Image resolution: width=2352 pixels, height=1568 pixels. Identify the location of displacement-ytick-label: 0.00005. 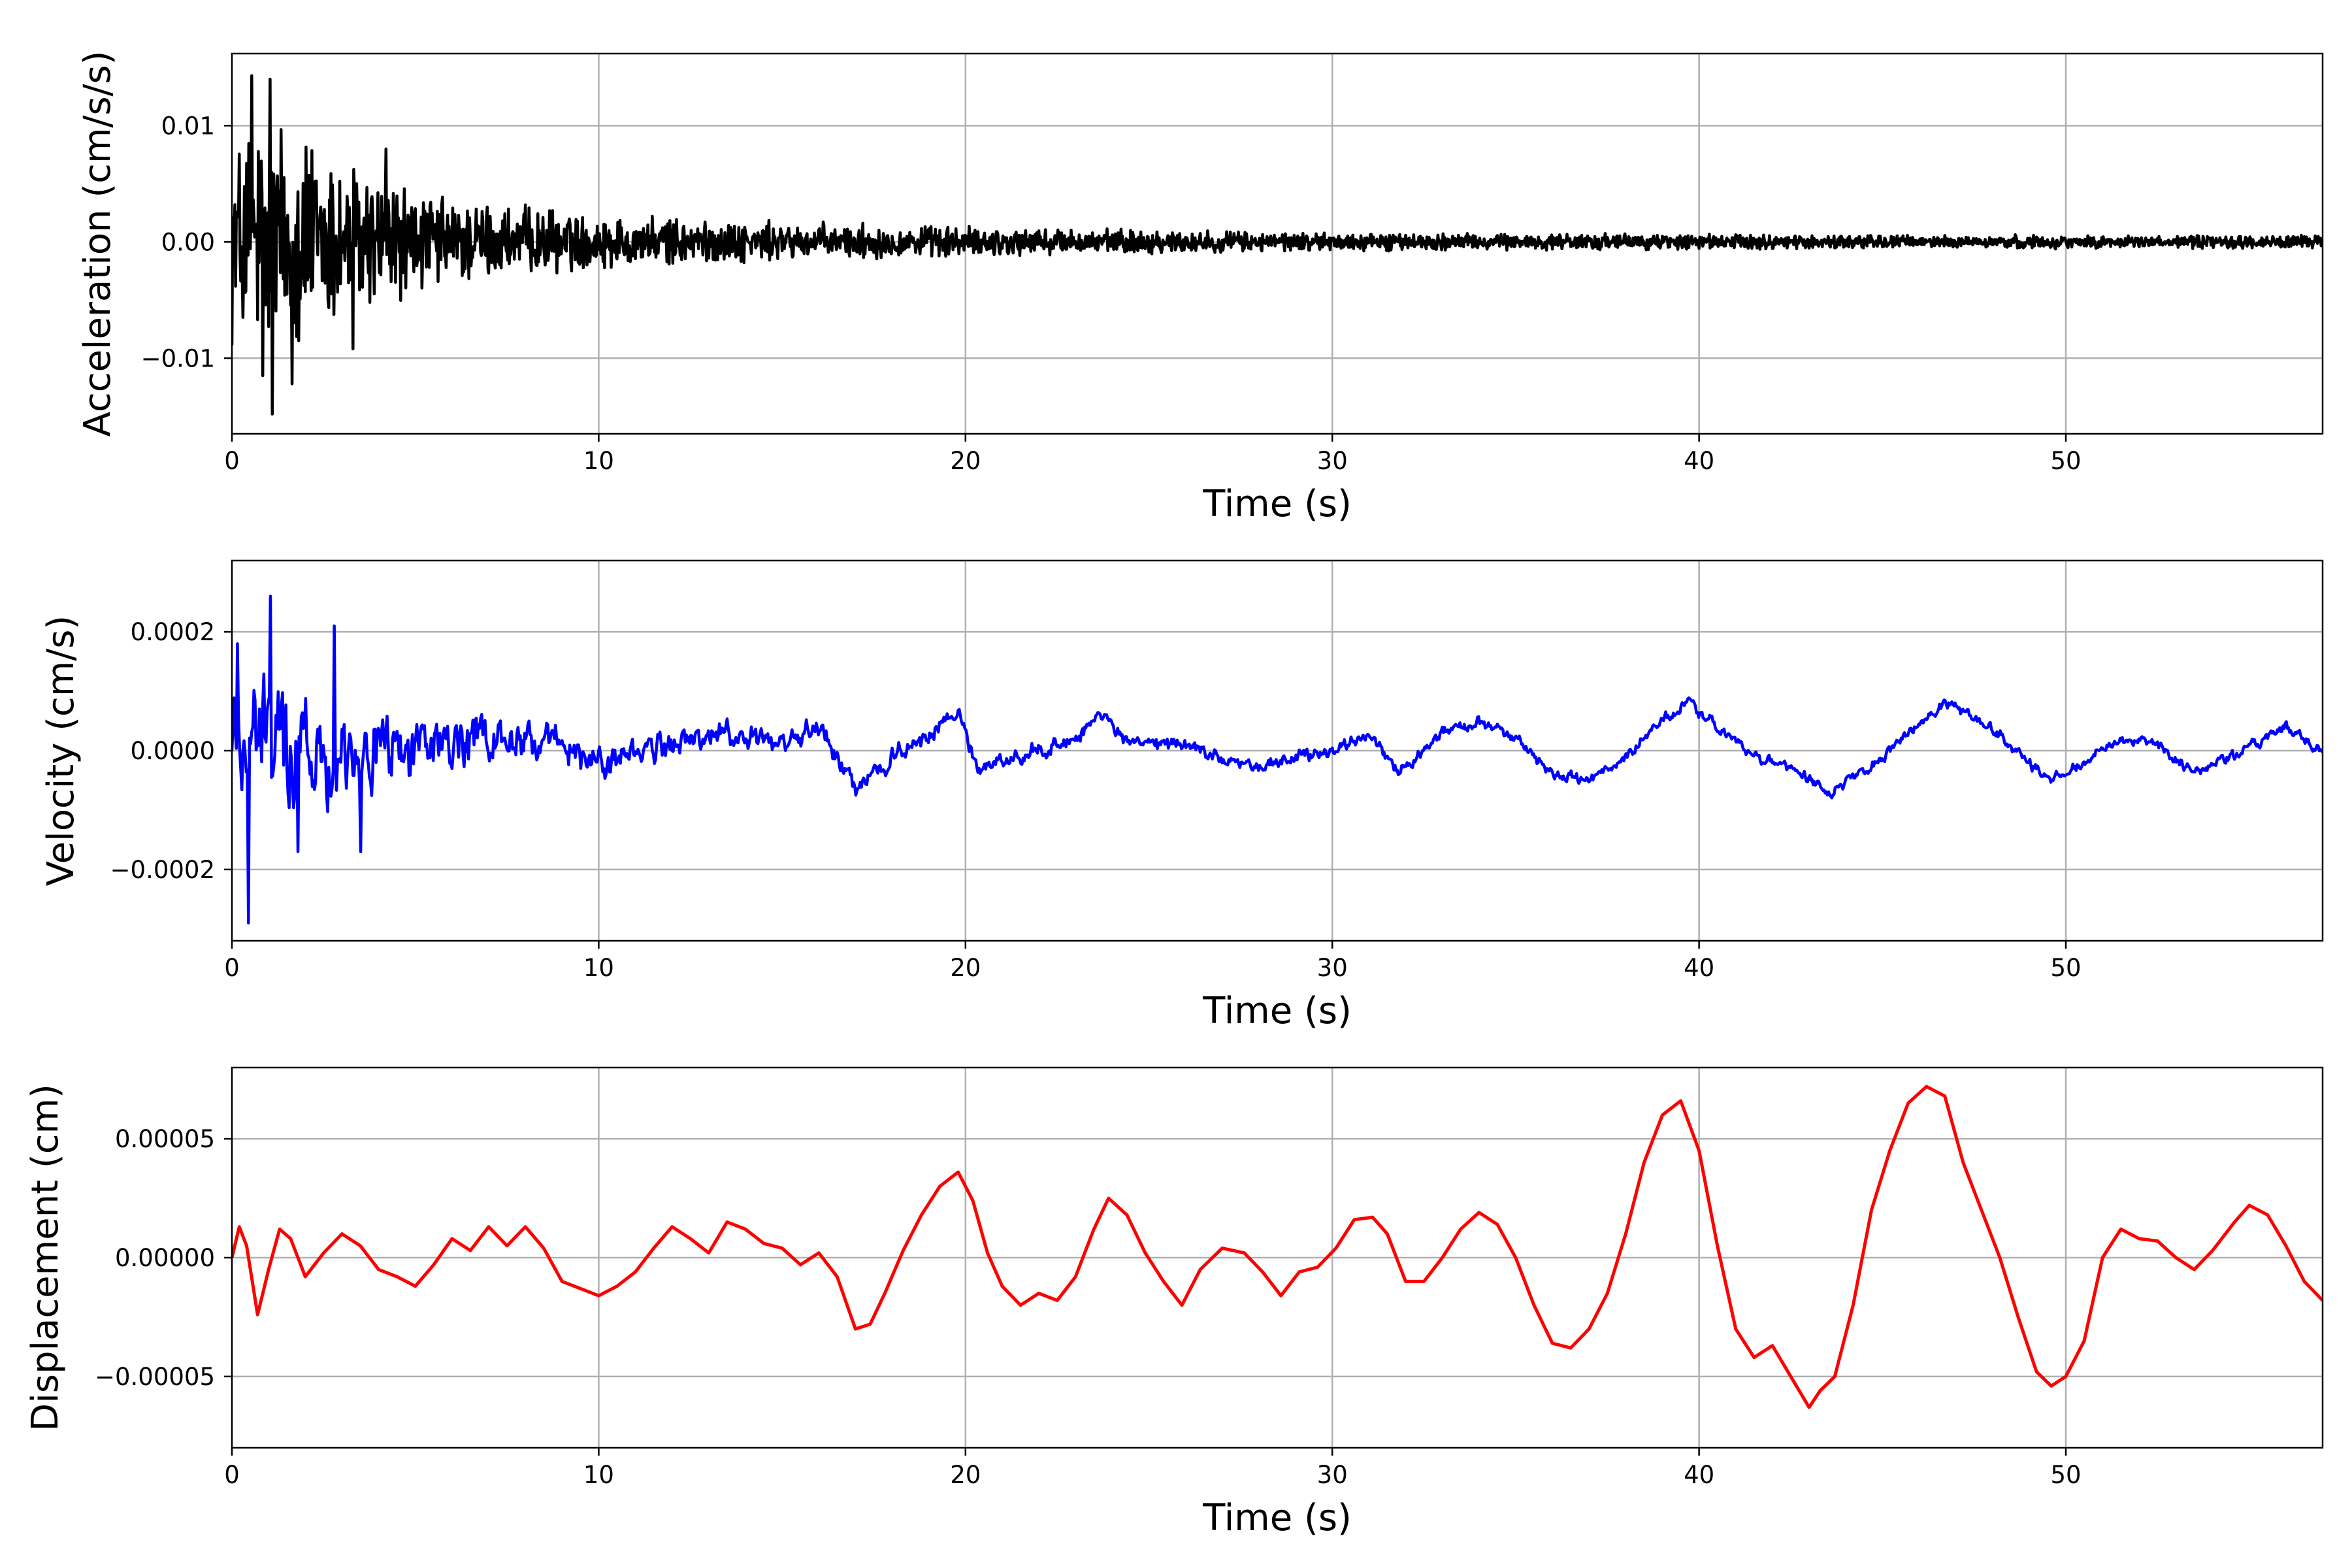
(165, 1139).